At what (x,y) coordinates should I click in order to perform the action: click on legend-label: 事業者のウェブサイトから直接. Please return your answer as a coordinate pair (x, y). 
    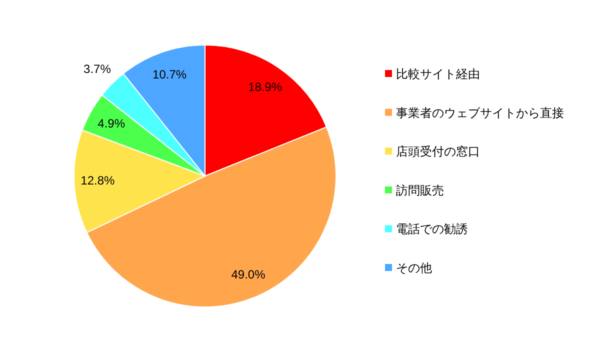
    Looking at the image, I should click on (480, 113).